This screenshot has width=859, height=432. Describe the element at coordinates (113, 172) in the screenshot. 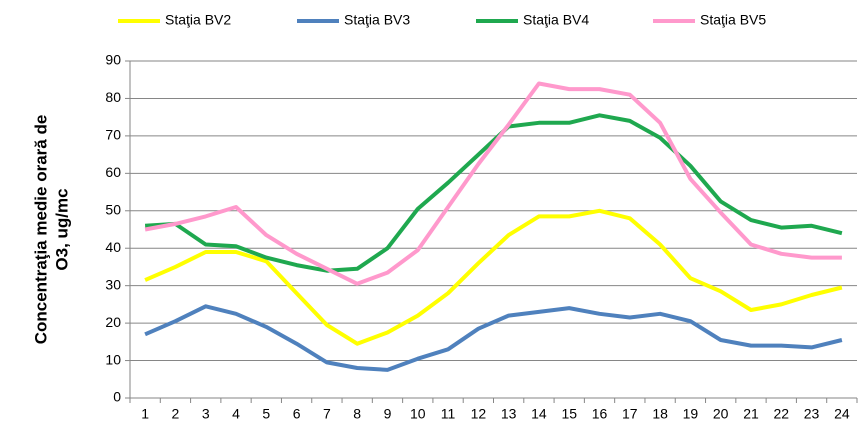

I see `y-tick-label: 60` at that location.